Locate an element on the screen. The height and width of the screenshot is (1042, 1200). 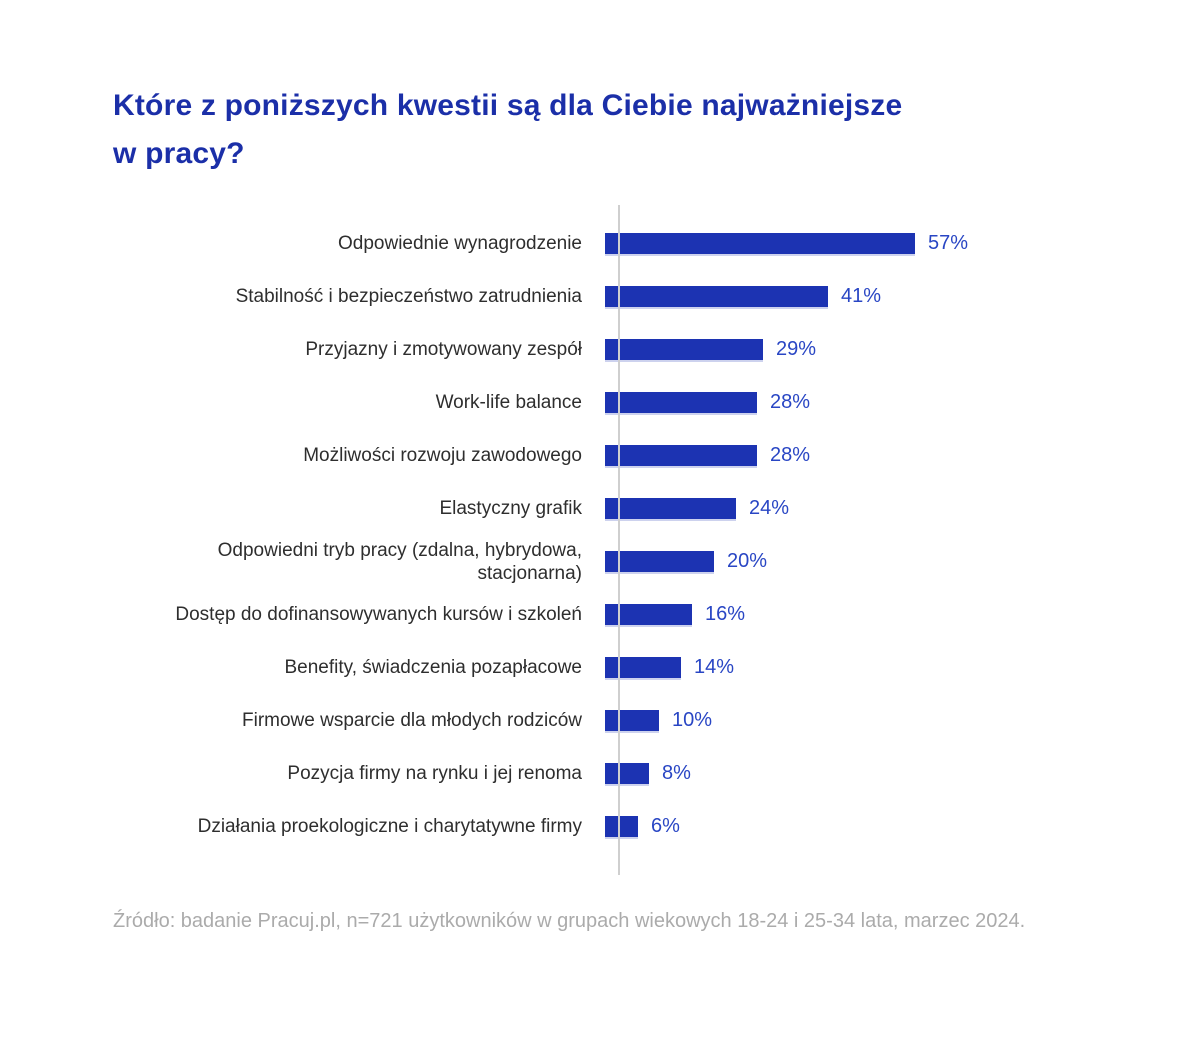
chart-row: Pozycja firmy na rynku i jej renoma 8% is located at coordinates (613, 773).